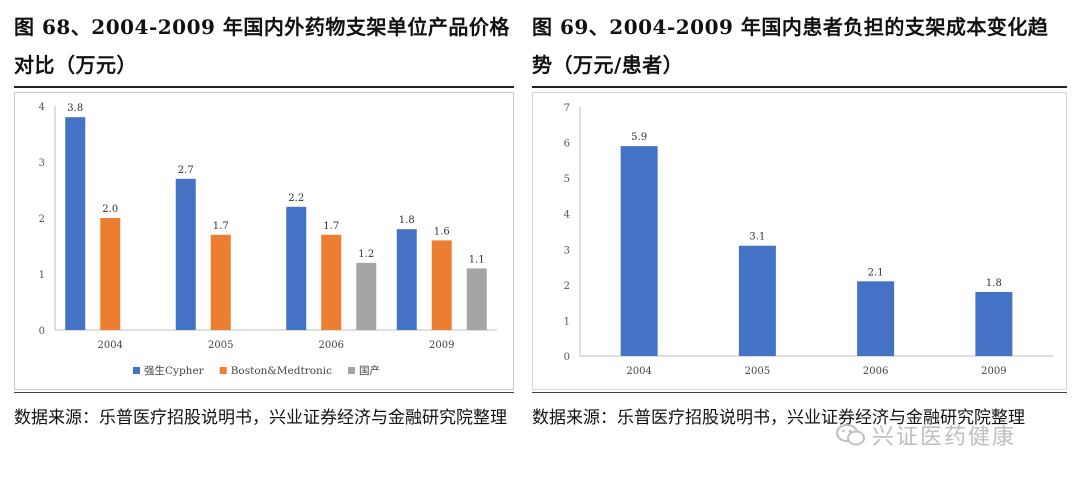 Image resolution: width=1080 pixels, height=482 pixels. Describe the element at coordinates (778, 418) in the screenshot. I see `figure-69-source: 数据来源：乐普医疗招股说明书，兴业证券经济与金融研究院整理` at that location.